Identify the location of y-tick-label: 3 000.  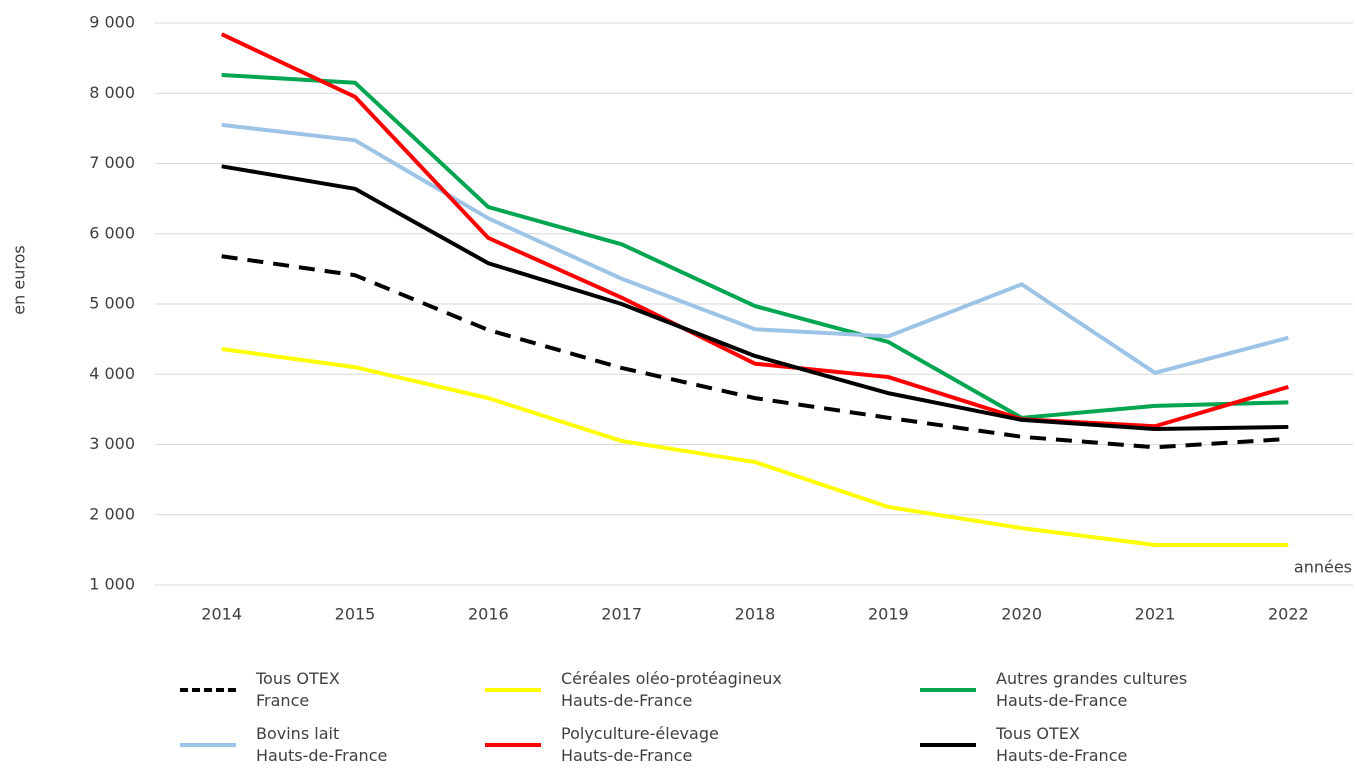
(112, 443).